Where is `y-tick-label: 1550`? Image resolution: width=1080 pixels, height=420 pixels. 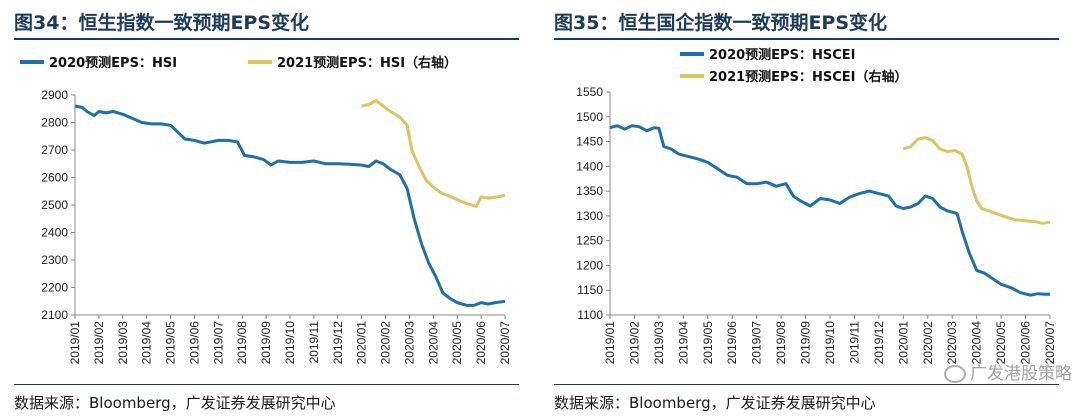
y-tick-label: 1550 is located at coordinates (589, 92).